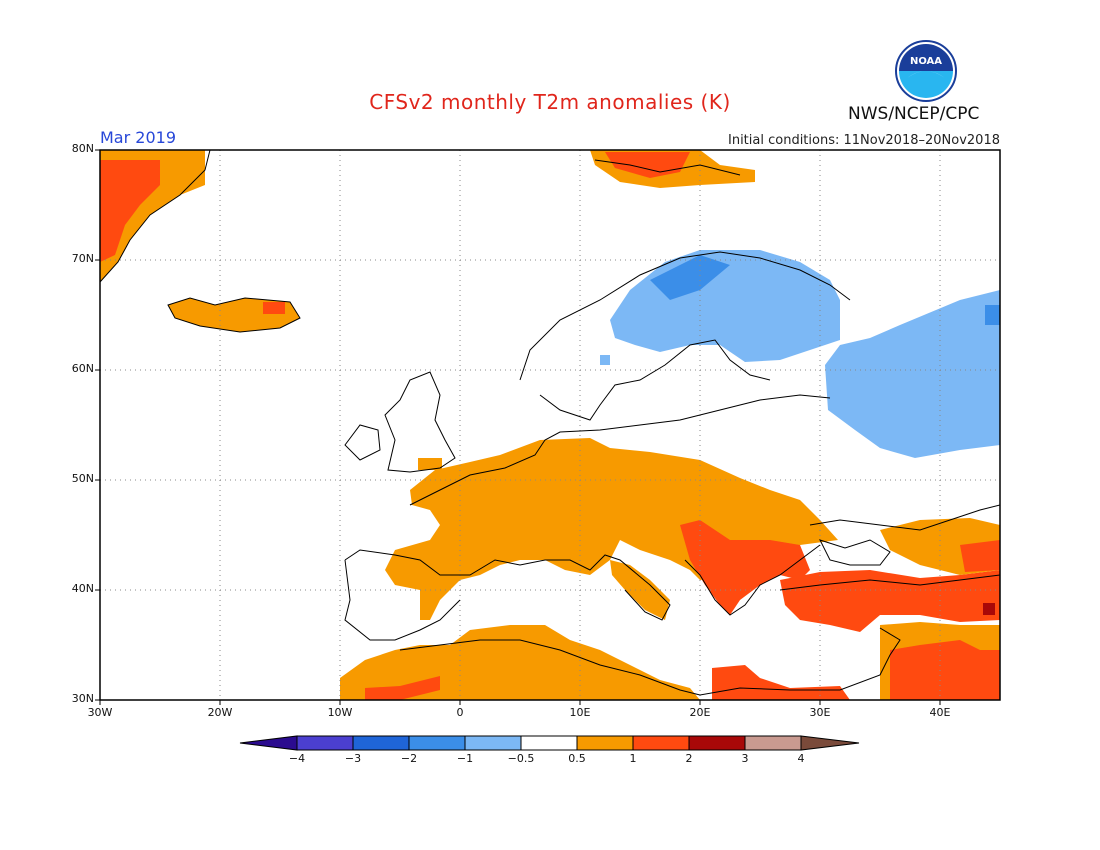 The width and height of the screenshot is (1100, 850). What do you see at coordinates (409, 758) in the screenshot?
I see `colorbar-label: −2` at bounding box center [409, 758].